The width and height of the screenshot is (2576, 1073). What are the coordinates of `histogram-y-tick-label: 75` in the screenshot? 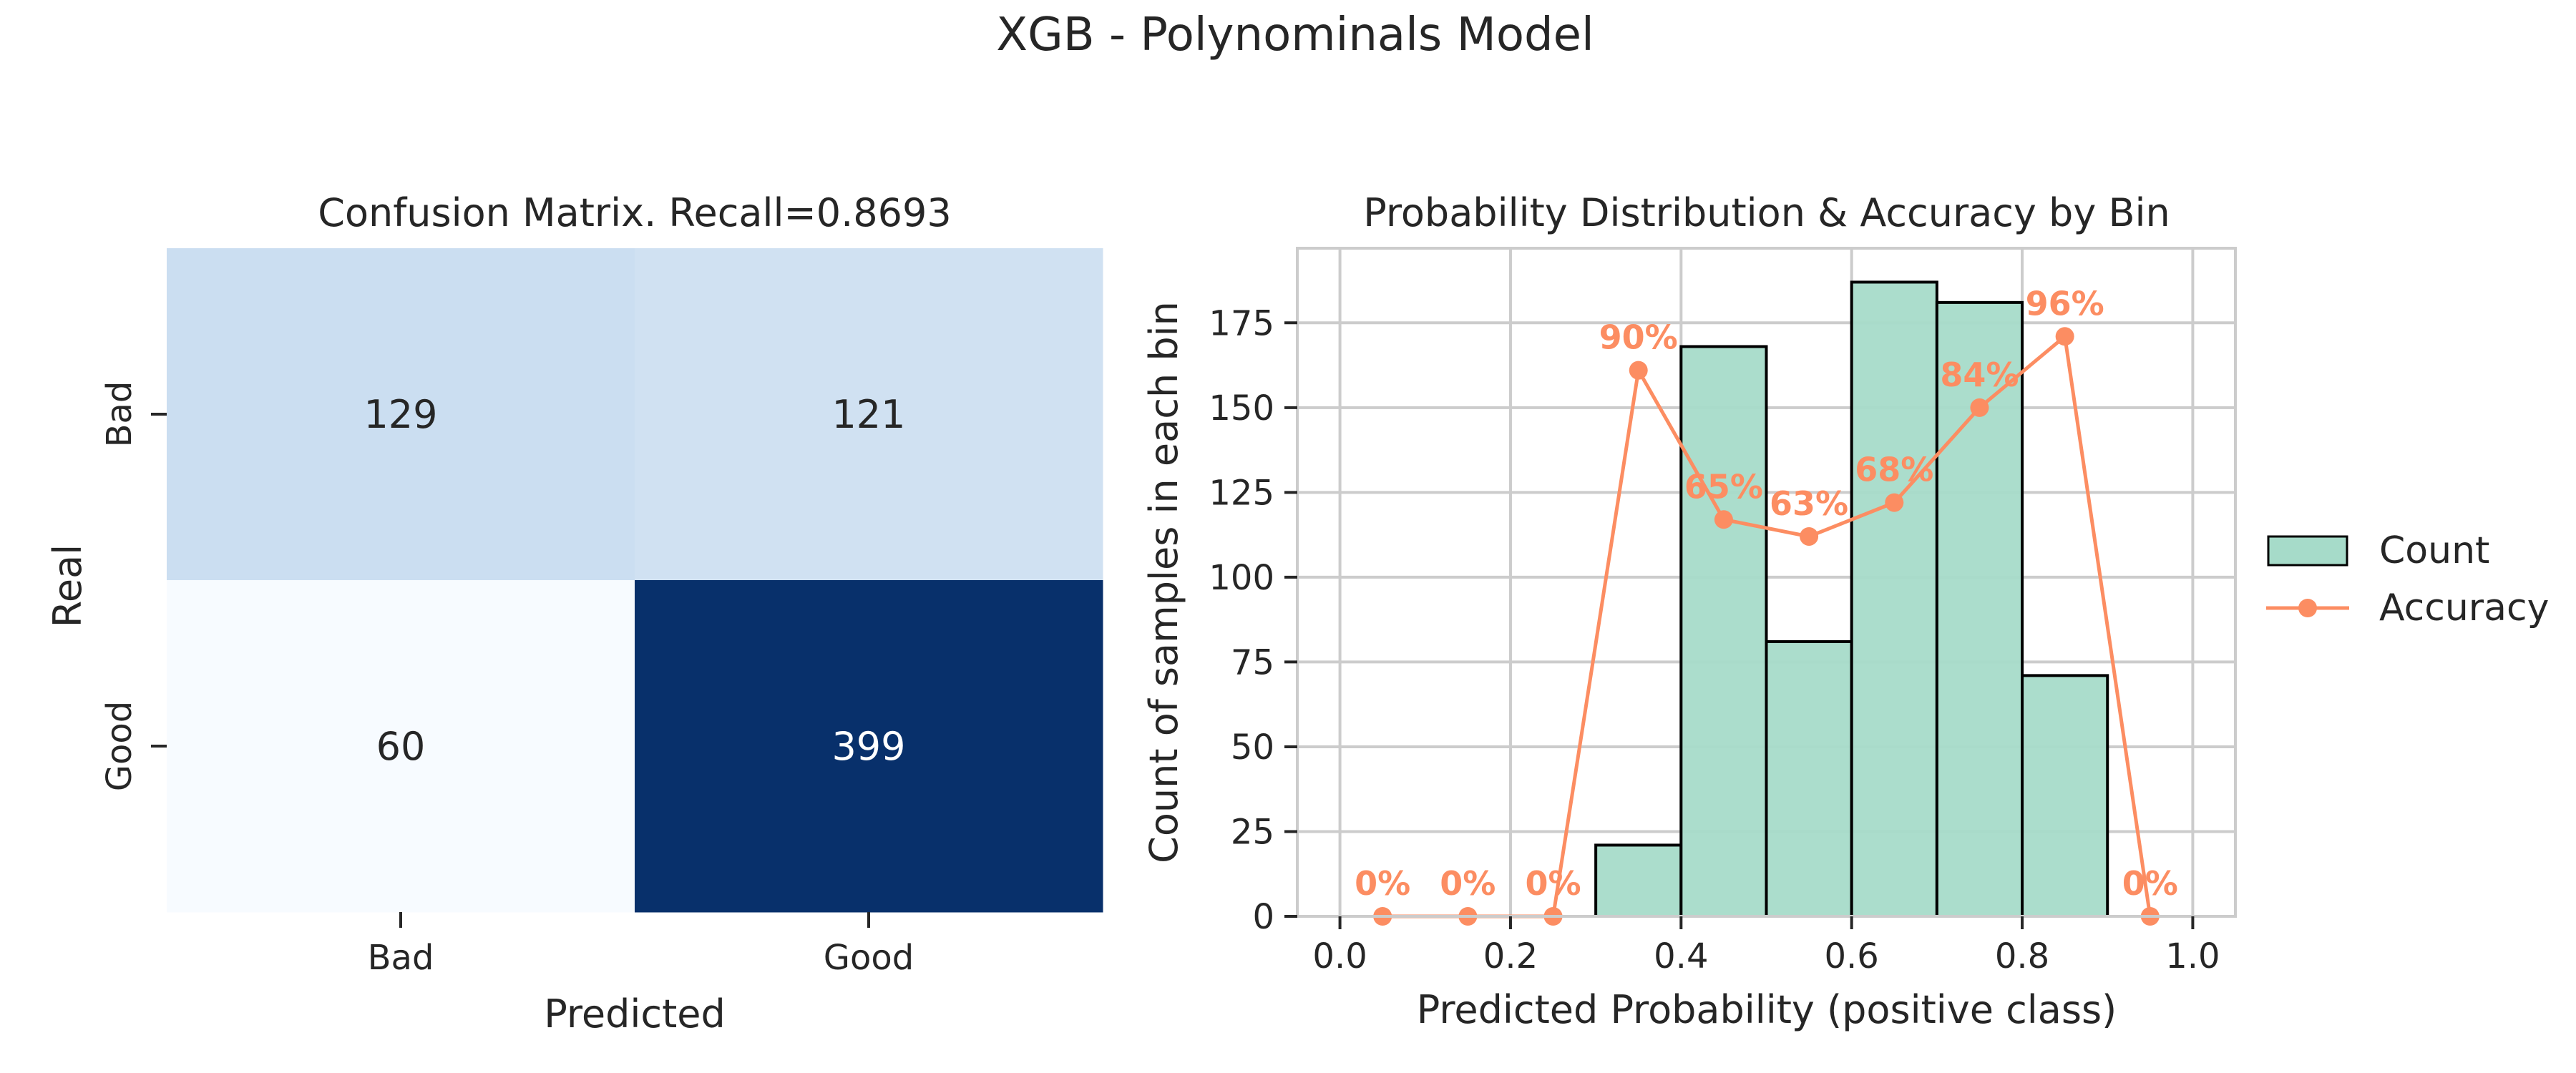 It's located at (1252, 662).